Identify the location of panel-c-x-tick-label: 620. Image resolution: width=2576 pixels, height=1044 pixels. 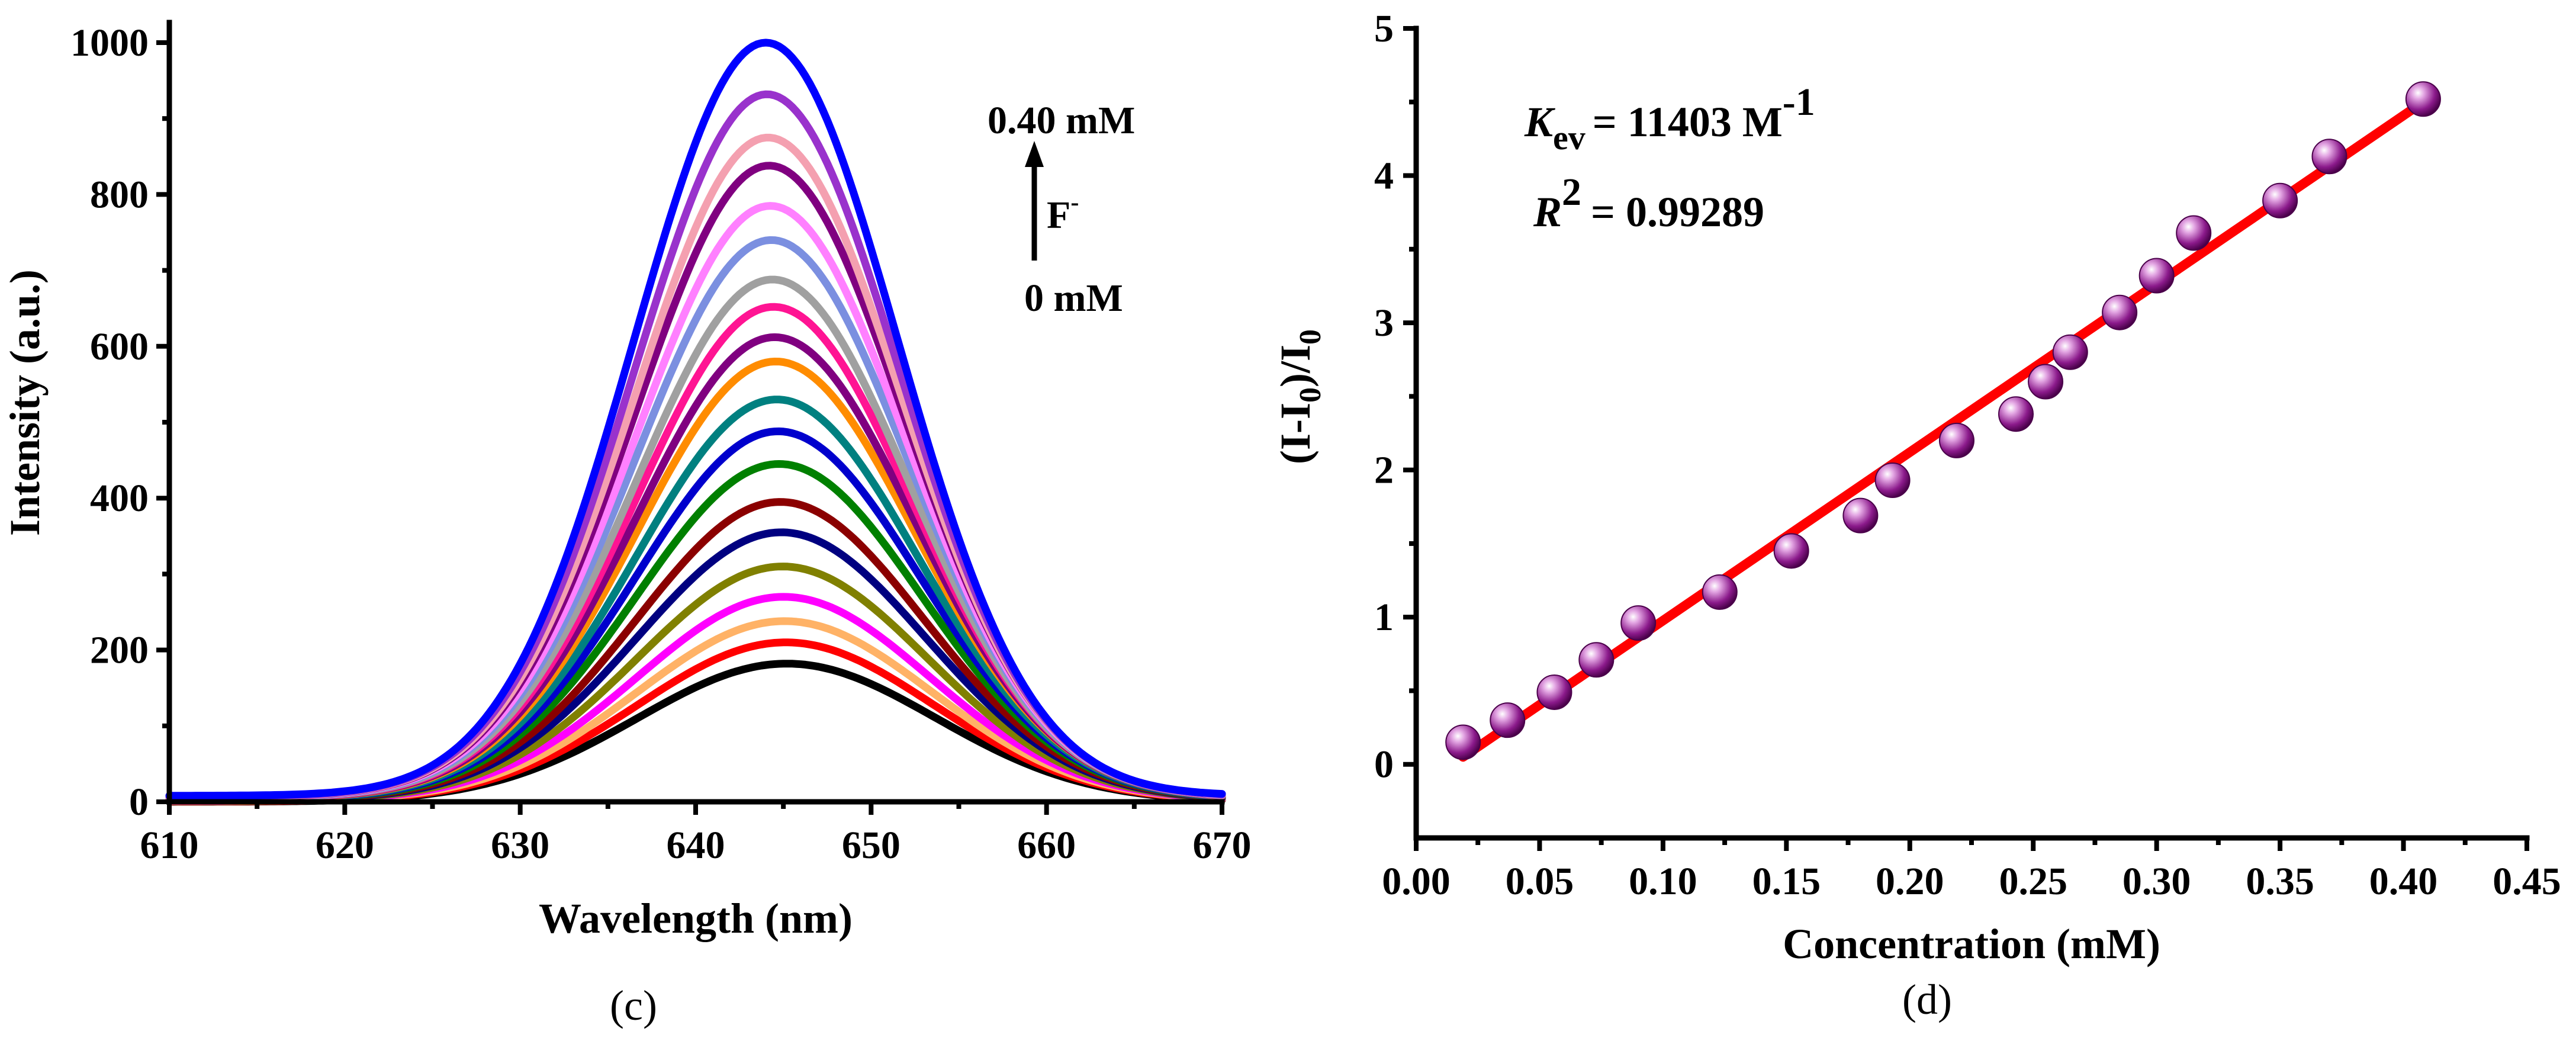
(345, 845).